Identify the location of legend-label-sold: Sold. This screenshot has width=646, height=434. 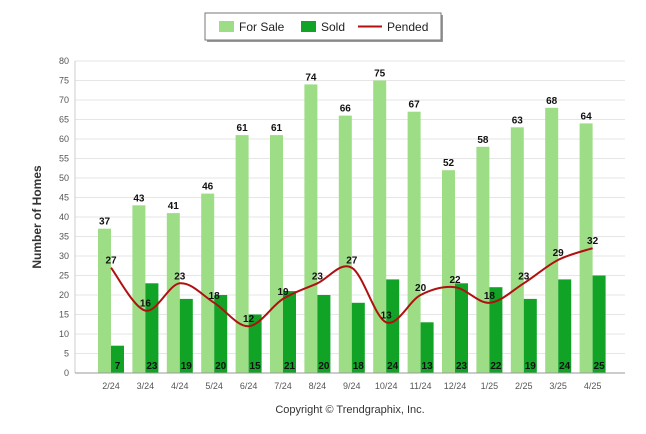
(333, 27).